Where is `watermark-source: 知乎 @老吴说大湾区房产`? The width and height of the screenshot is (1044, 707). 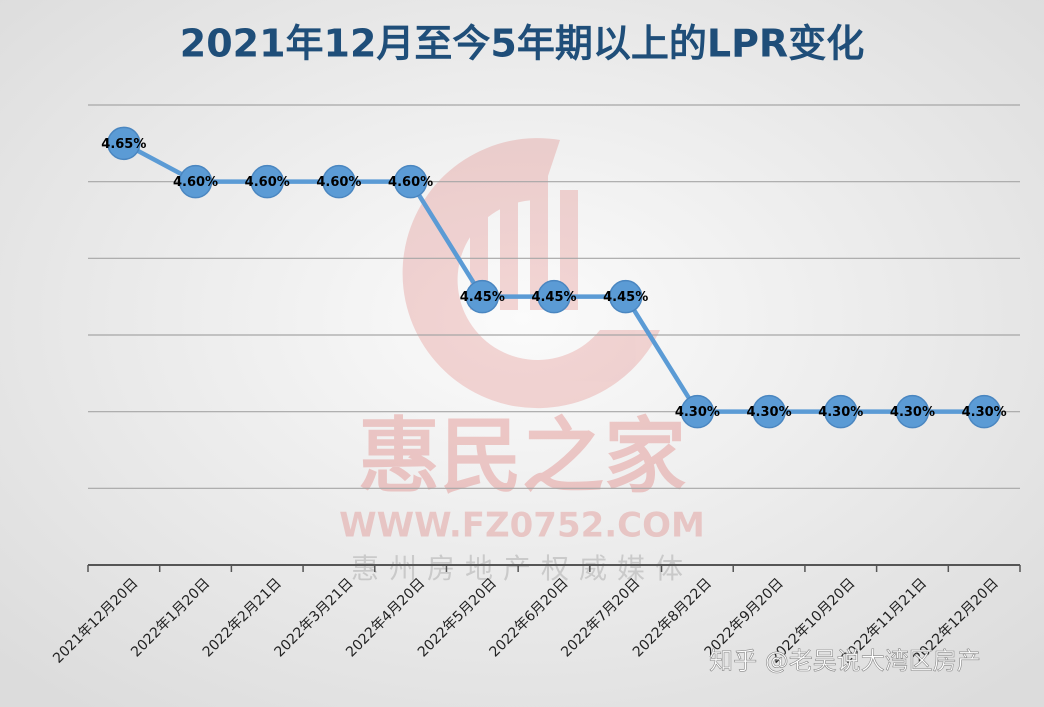
watermark-source: 知乎 @老吴说大湾区房产 is located at coordinates (845, 661).